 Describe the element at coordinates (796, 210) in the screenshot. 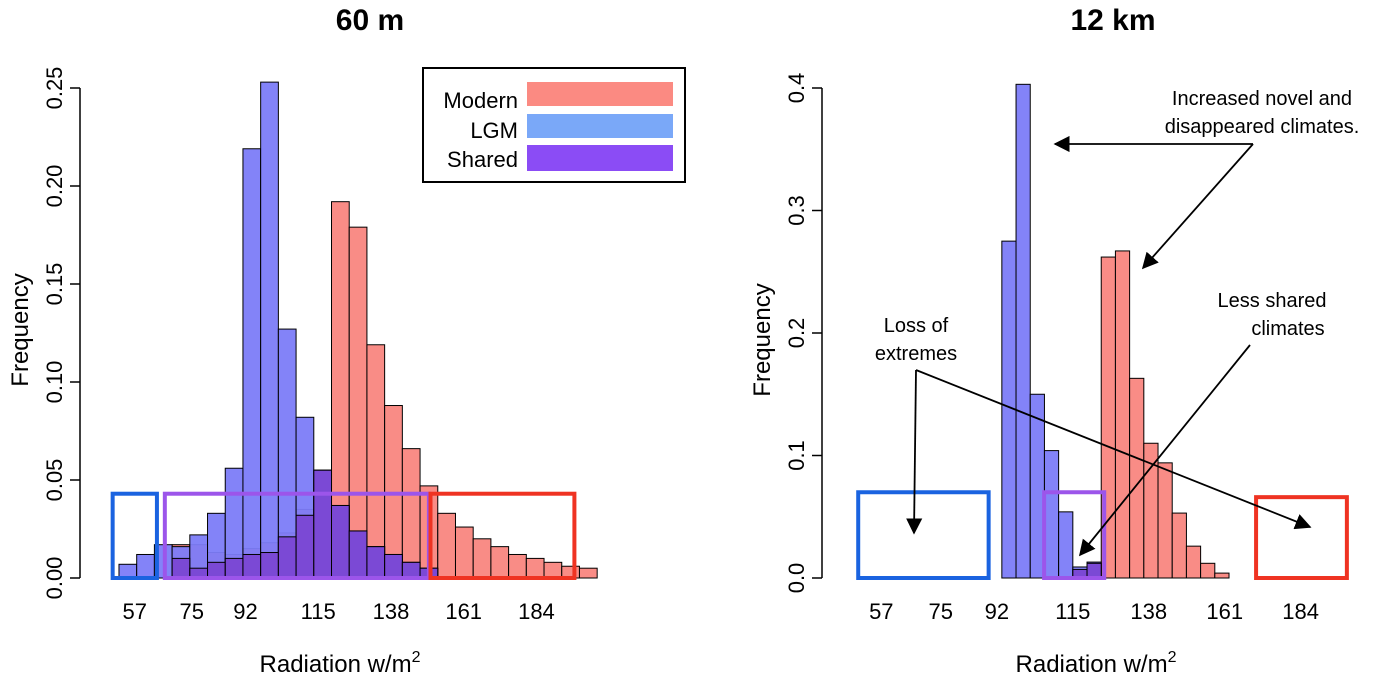

I see `y-tick-label: 0.3` at that location.